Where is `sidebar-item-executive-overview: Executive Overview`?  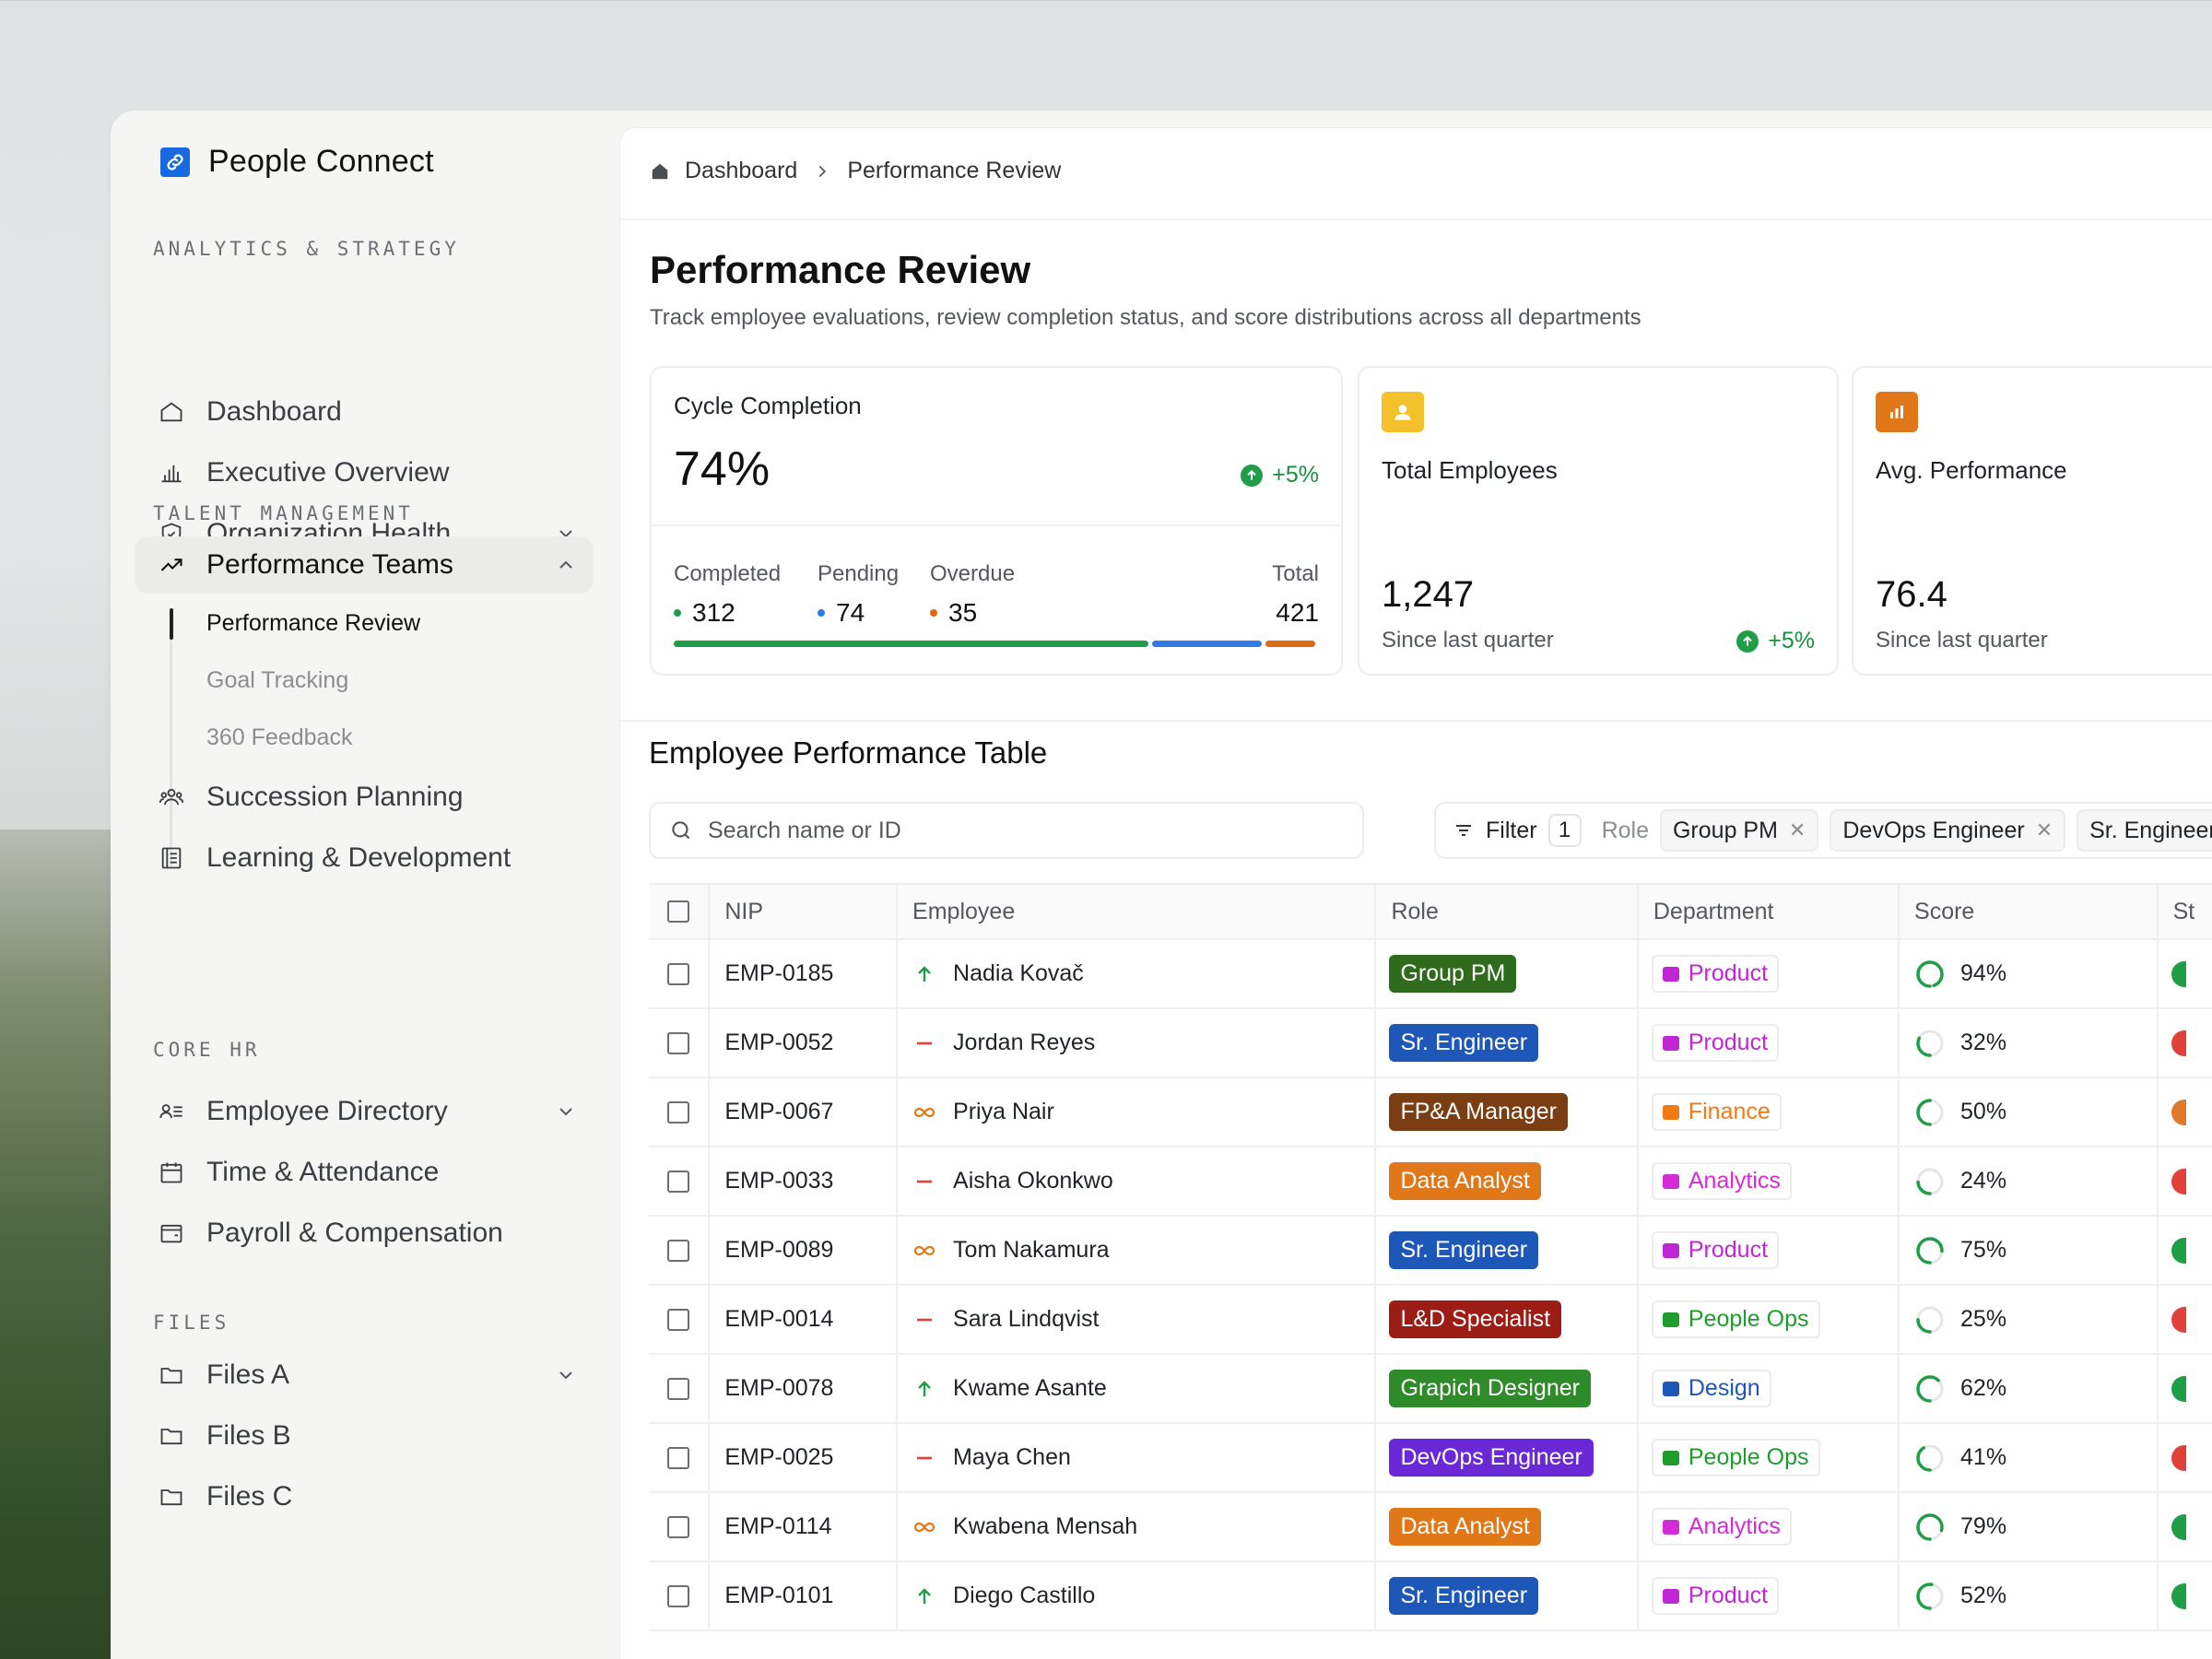 sidebar-item-executive-overview: Executive Overview is located at coordinates (364, 472).